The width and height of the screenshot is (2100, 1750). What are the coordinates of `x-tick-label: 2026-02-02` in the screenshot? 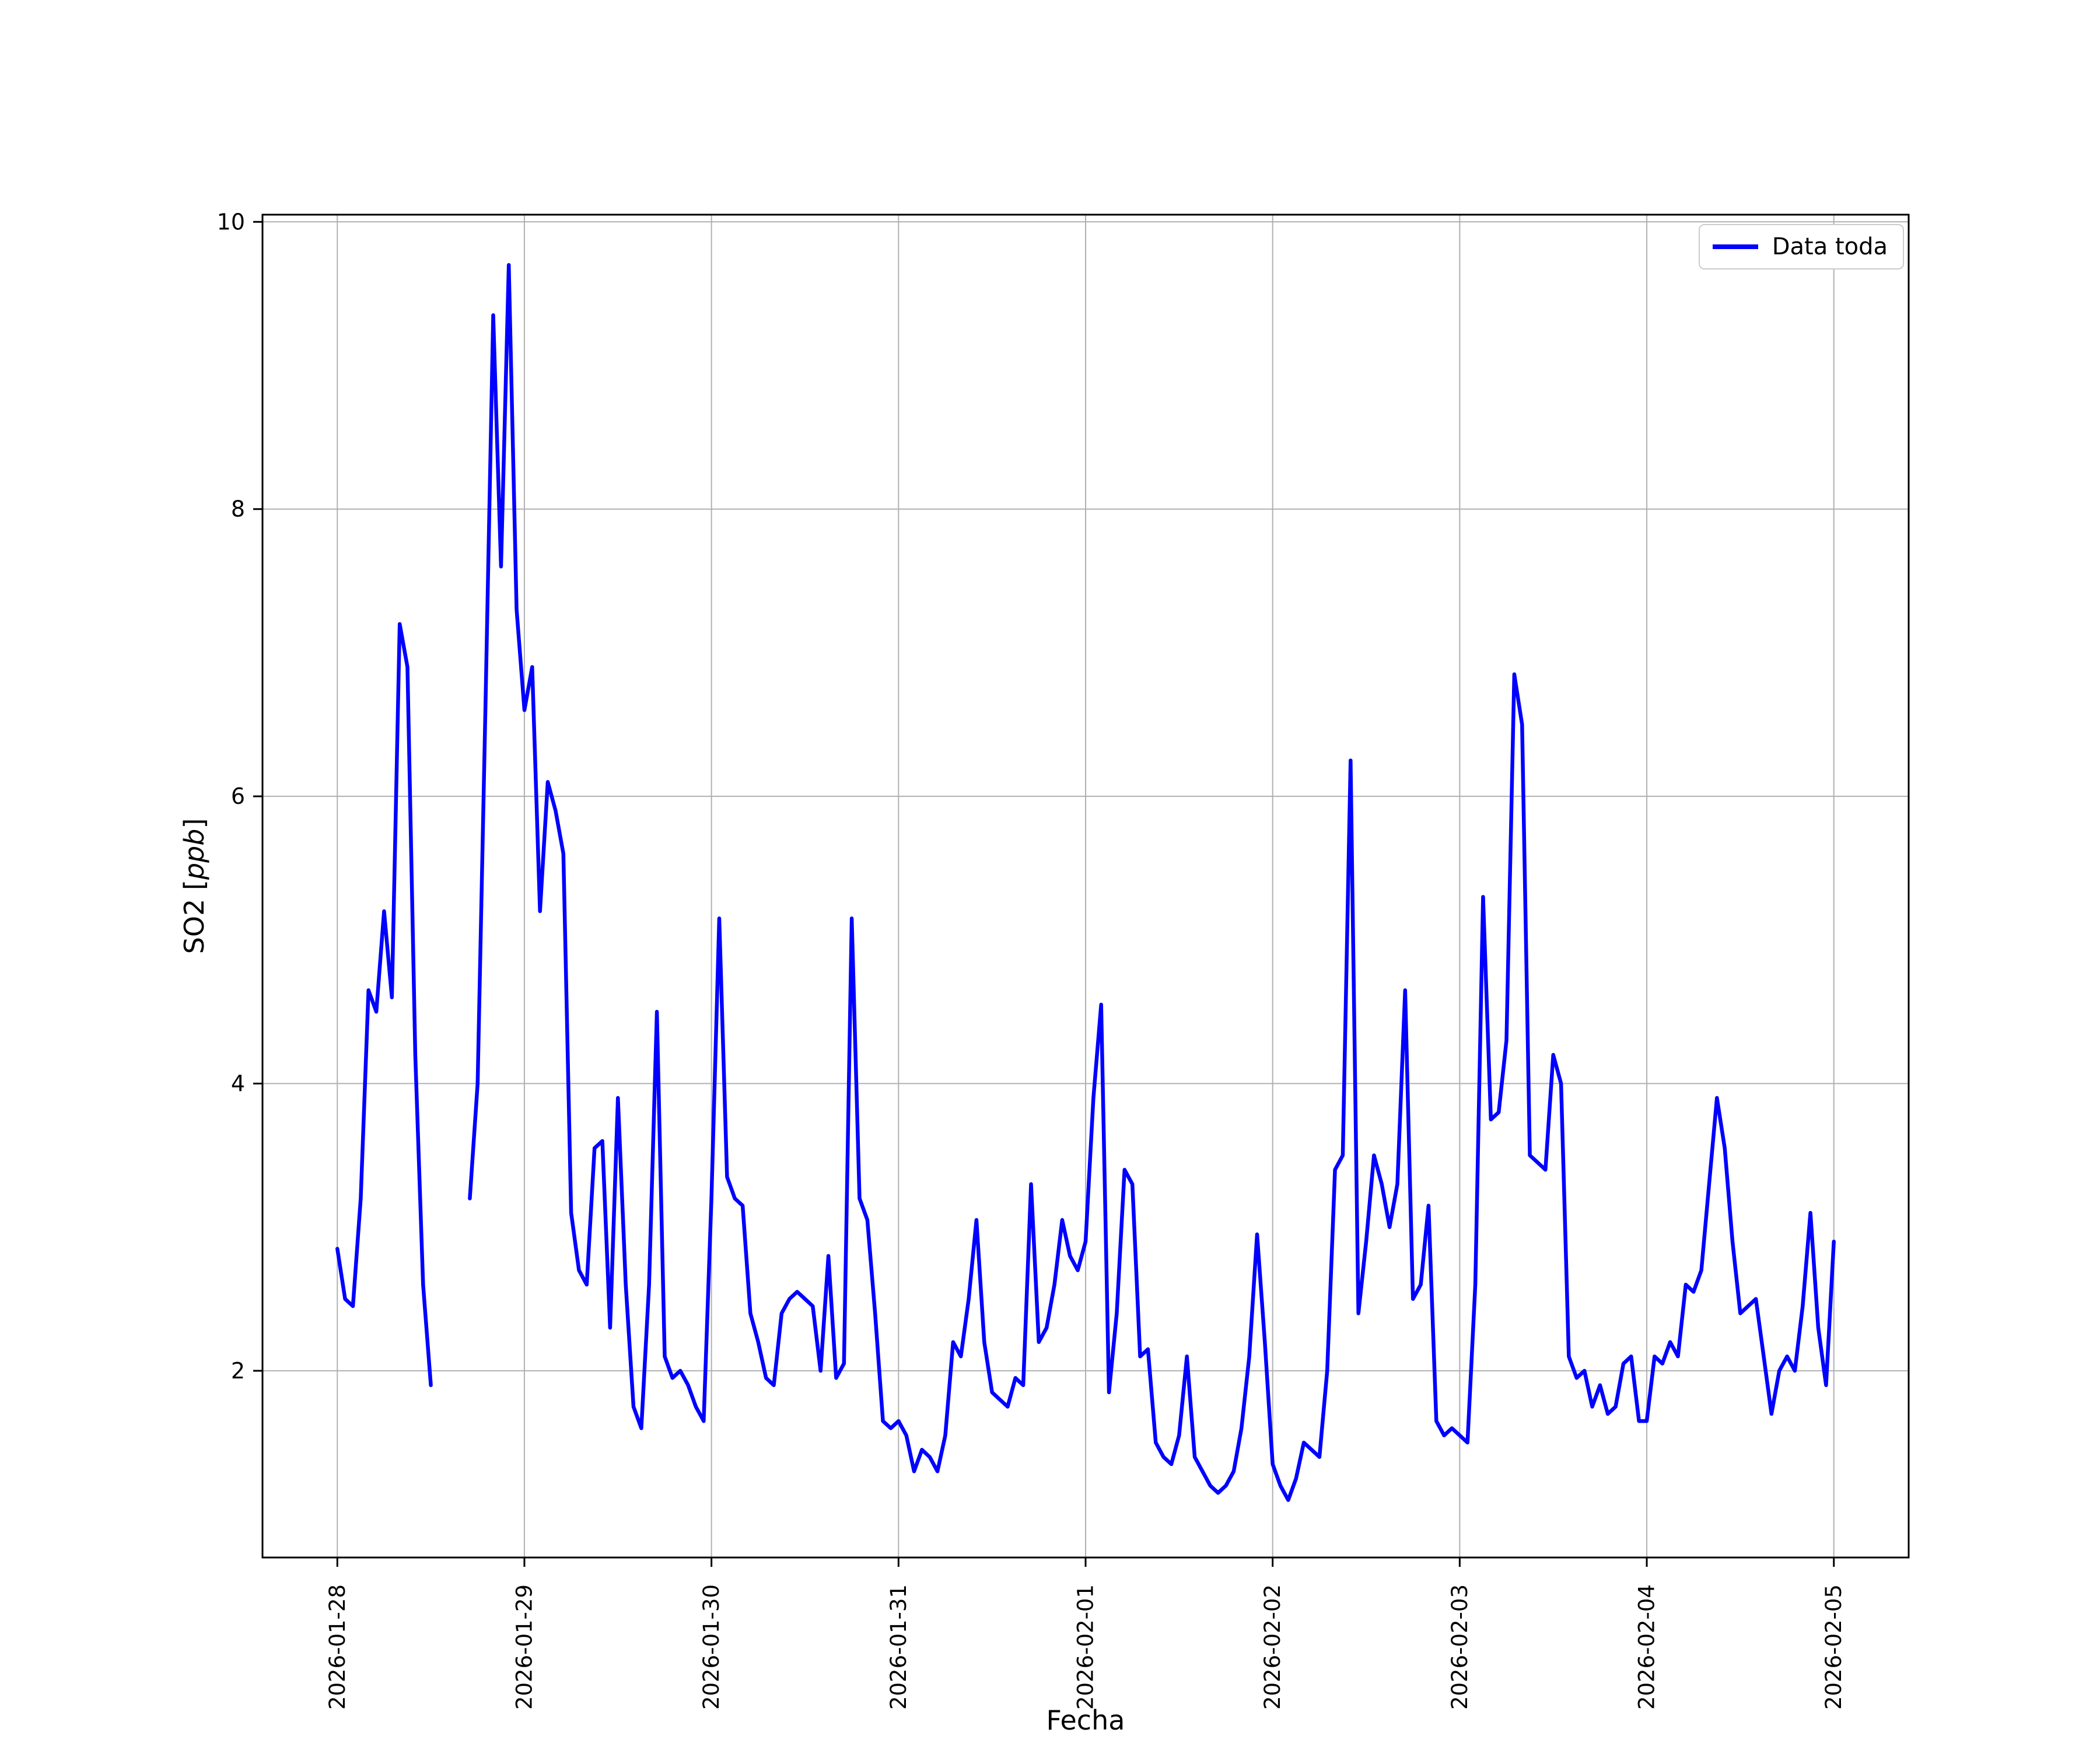 It's located at (1272, 1647).